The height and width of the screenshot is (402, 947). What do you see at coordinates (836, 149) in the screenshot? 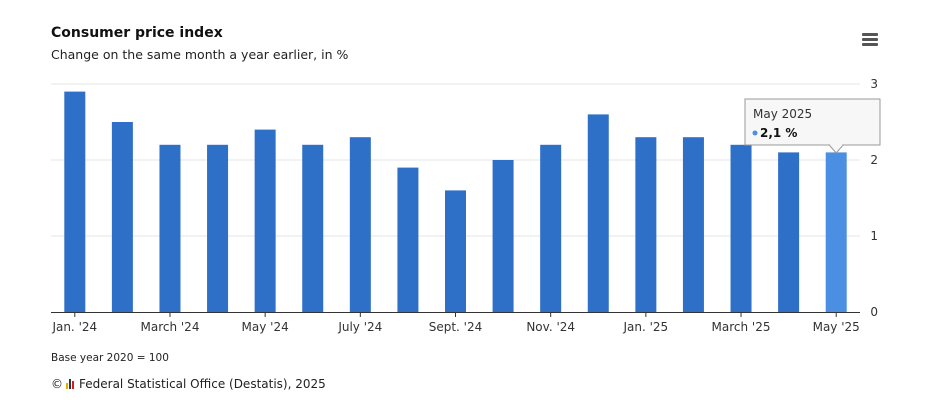
I see `tooltip-pointer` at bounding box center [836, 149].